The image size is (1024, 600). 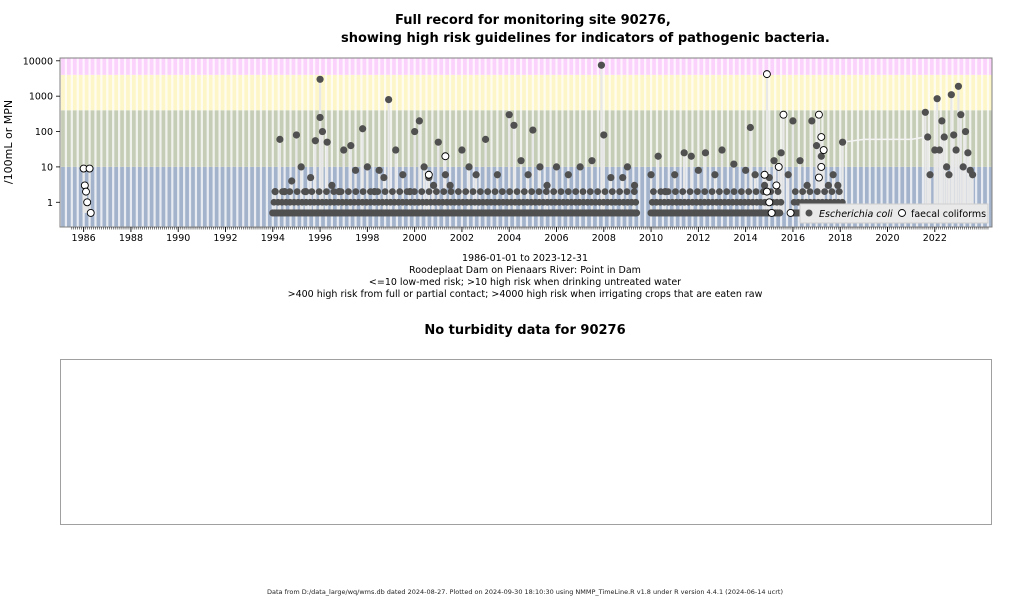 I want to click on chart-title-line1: Full record for monitoring site 90276,, so click(x=533, y=20).